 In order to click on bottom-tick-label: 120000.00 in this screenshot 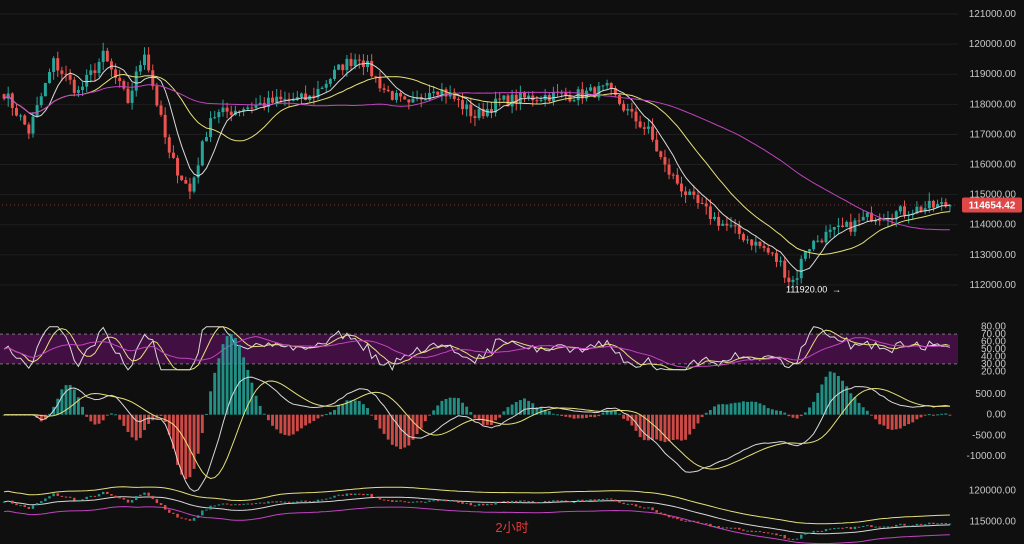, I will do `click(993, 490)`.